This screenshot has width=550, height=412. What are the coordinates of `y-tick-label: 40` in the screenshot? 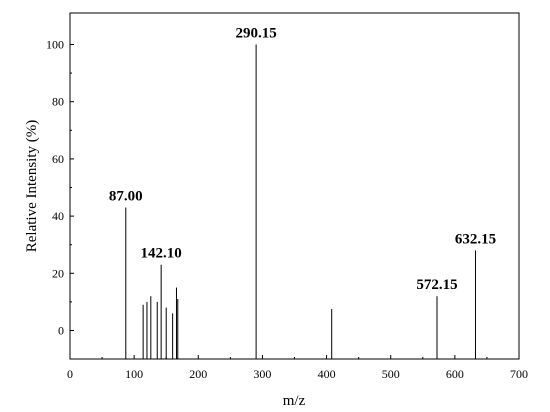 It's located at (58, 216).